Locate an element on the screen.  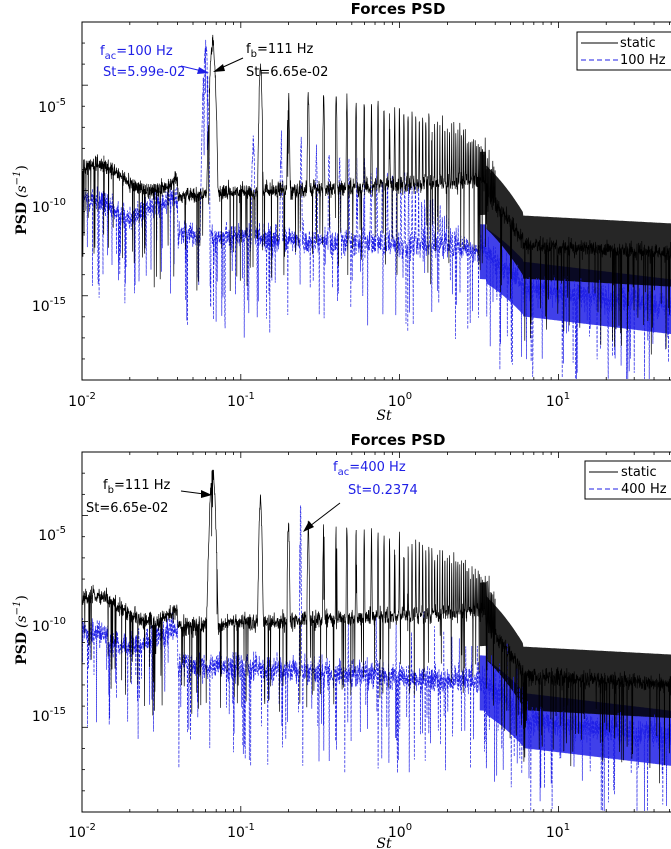
top-y-tick-label: 10-15 is located at coordinates (49, 305).